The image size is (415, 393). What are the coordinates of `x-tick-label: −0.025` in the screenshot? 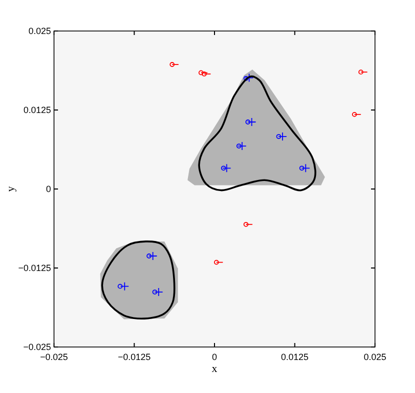 It's located at (54, 357).